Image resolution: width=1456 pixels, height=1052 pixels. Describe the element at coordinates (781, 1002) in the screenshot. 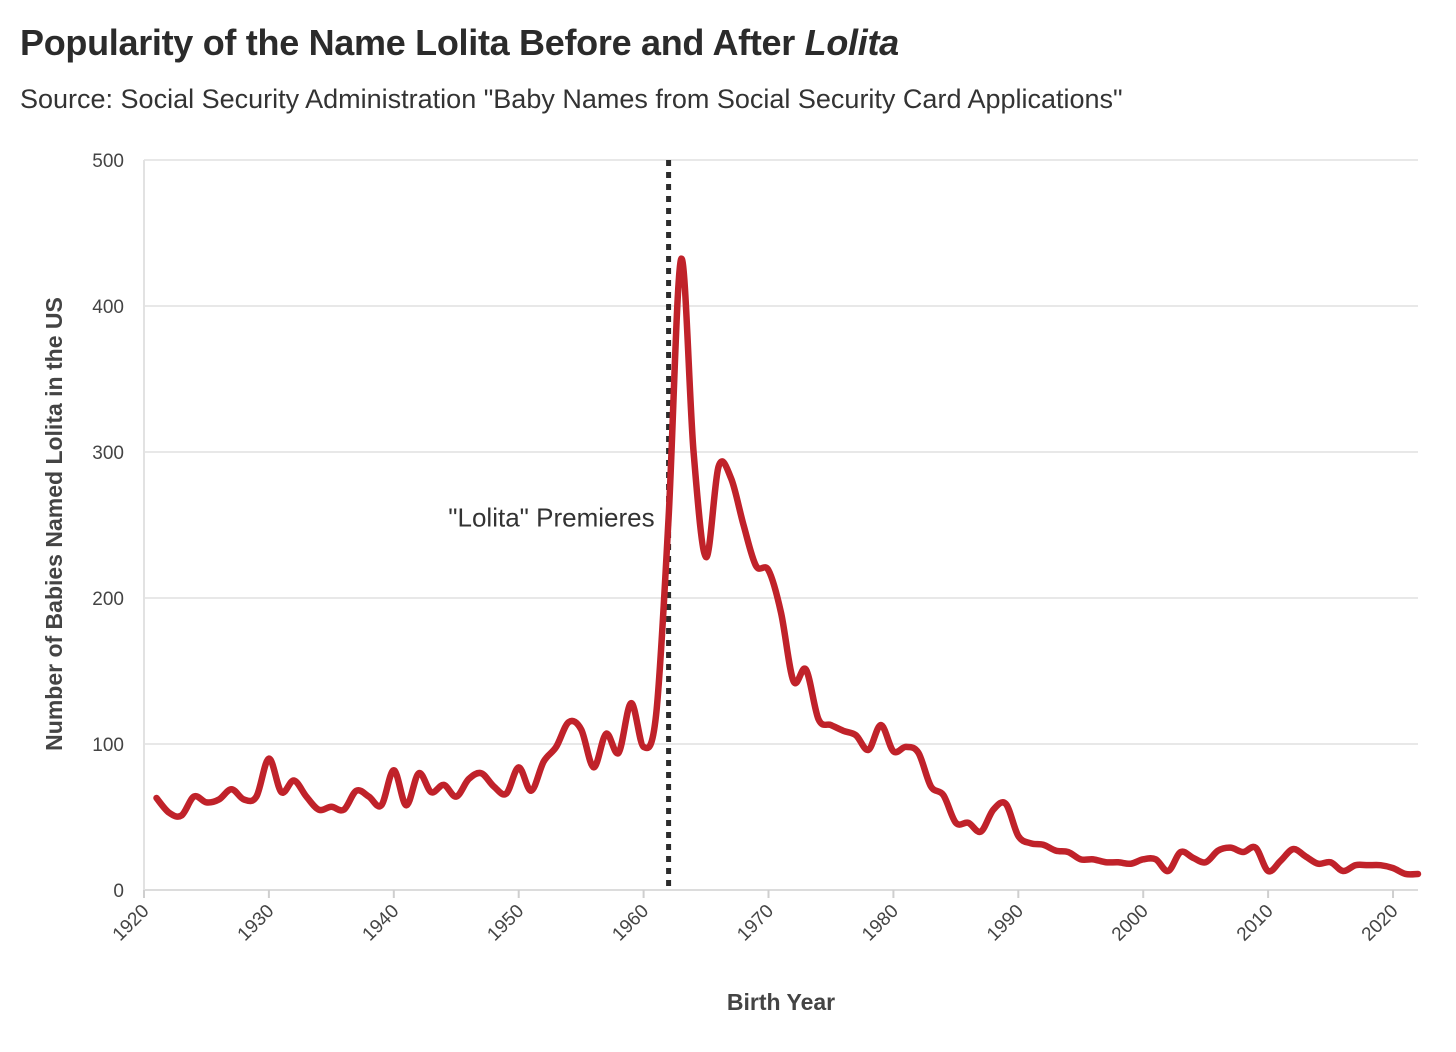

I see `x-axis-title: Birth Year` at that location.